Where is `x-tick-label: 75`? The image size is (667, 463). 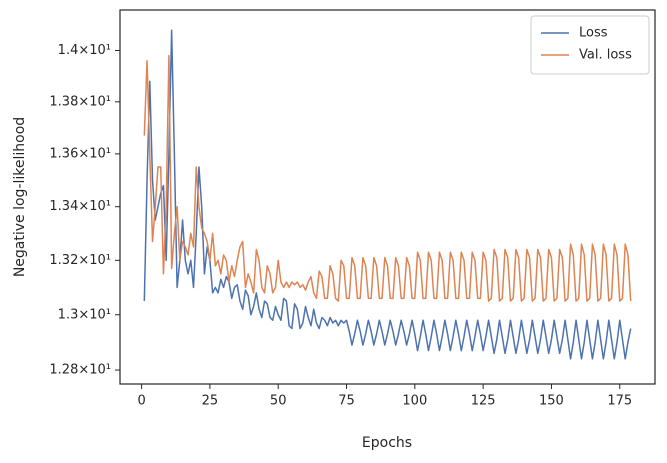
x-tick-label: 75 is located at coordinates (346, 401).